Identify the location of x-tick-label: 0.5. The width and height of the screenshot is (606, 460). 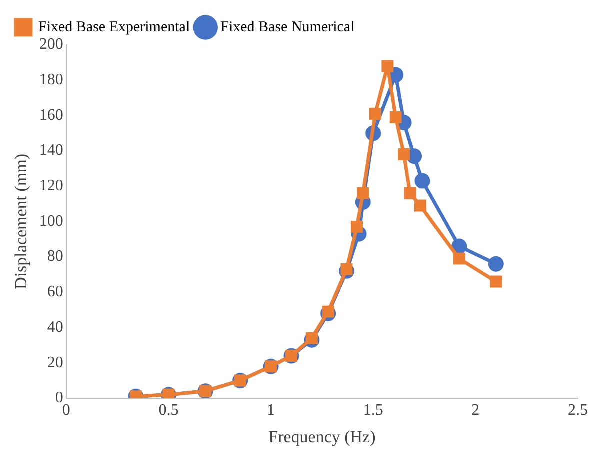
(168, 411).